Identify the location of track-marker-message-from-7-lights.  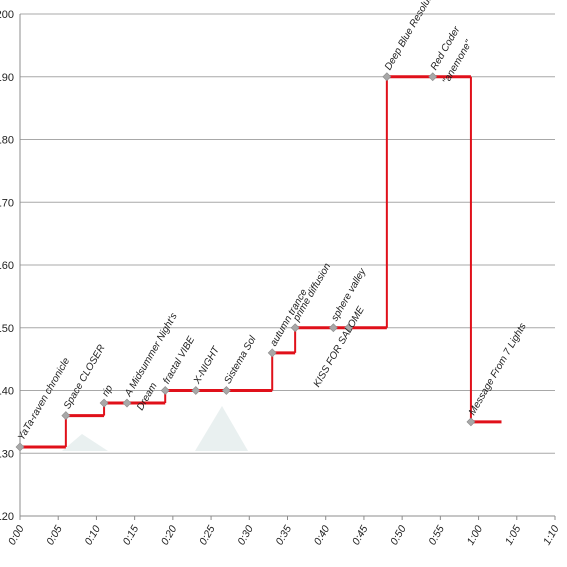
(471, 422).